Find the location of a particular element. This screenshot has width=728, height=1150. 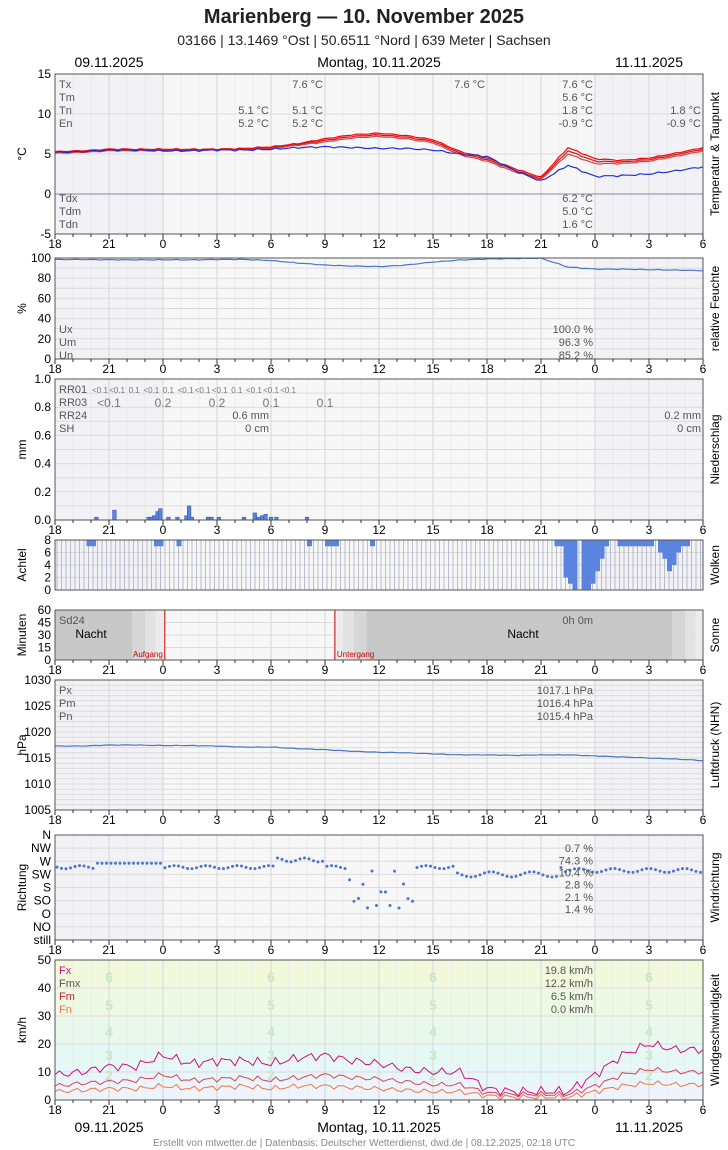

wdir-xtick-label: 6 is located at coordinates (703, 950).